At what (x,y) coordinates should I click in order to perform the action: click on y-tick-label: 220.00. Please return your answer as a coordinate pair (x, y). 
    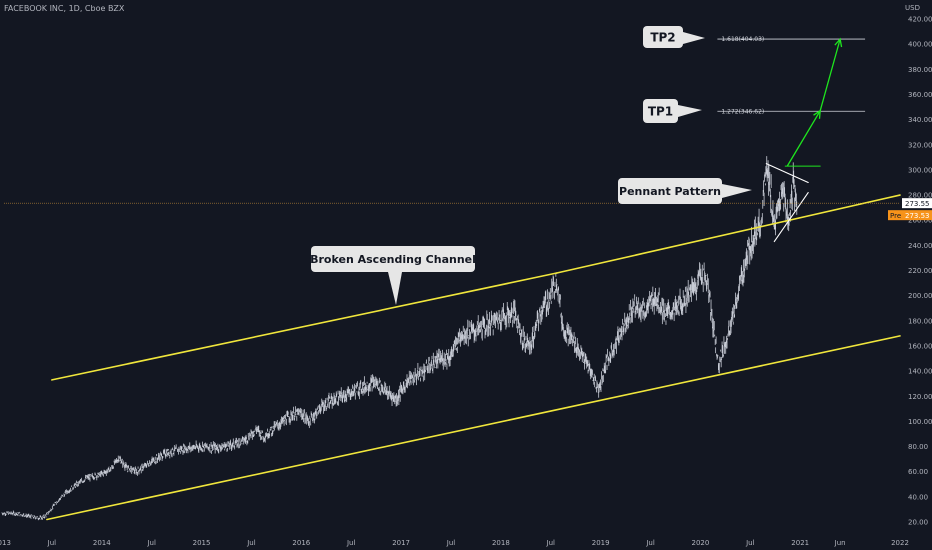
    Looking at the image, I should click on (920, 271).